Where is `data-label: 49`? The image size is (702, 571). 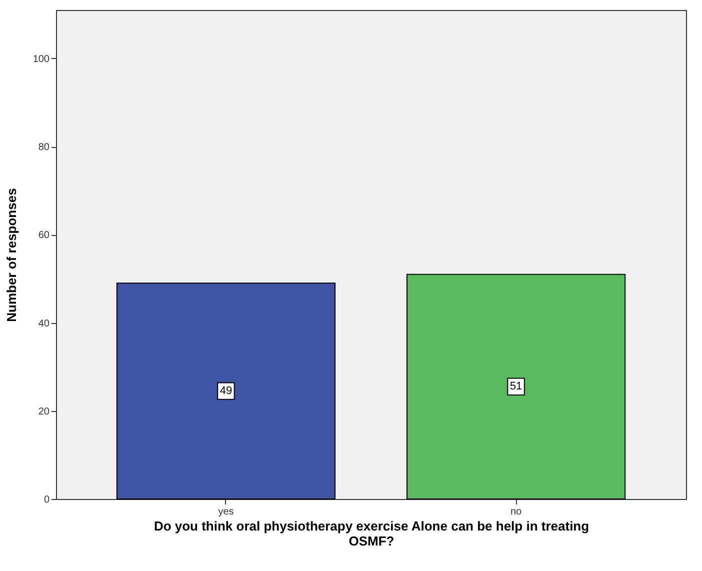 data-label: 49 is located at coordinates (226, 391).